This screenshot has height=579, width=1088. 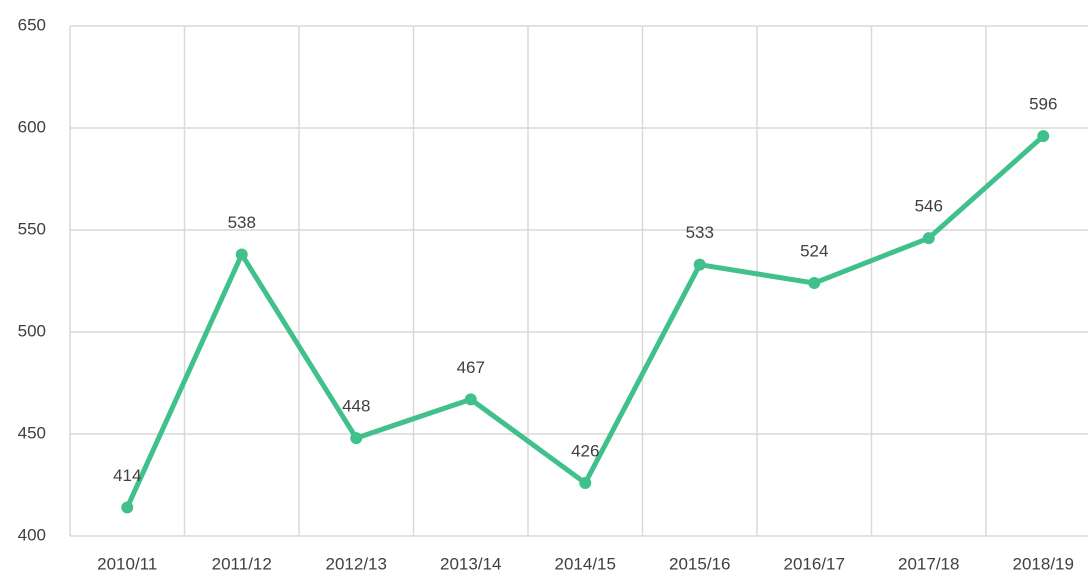 I want to click on data-label: 533, so click(x=700, y=232).